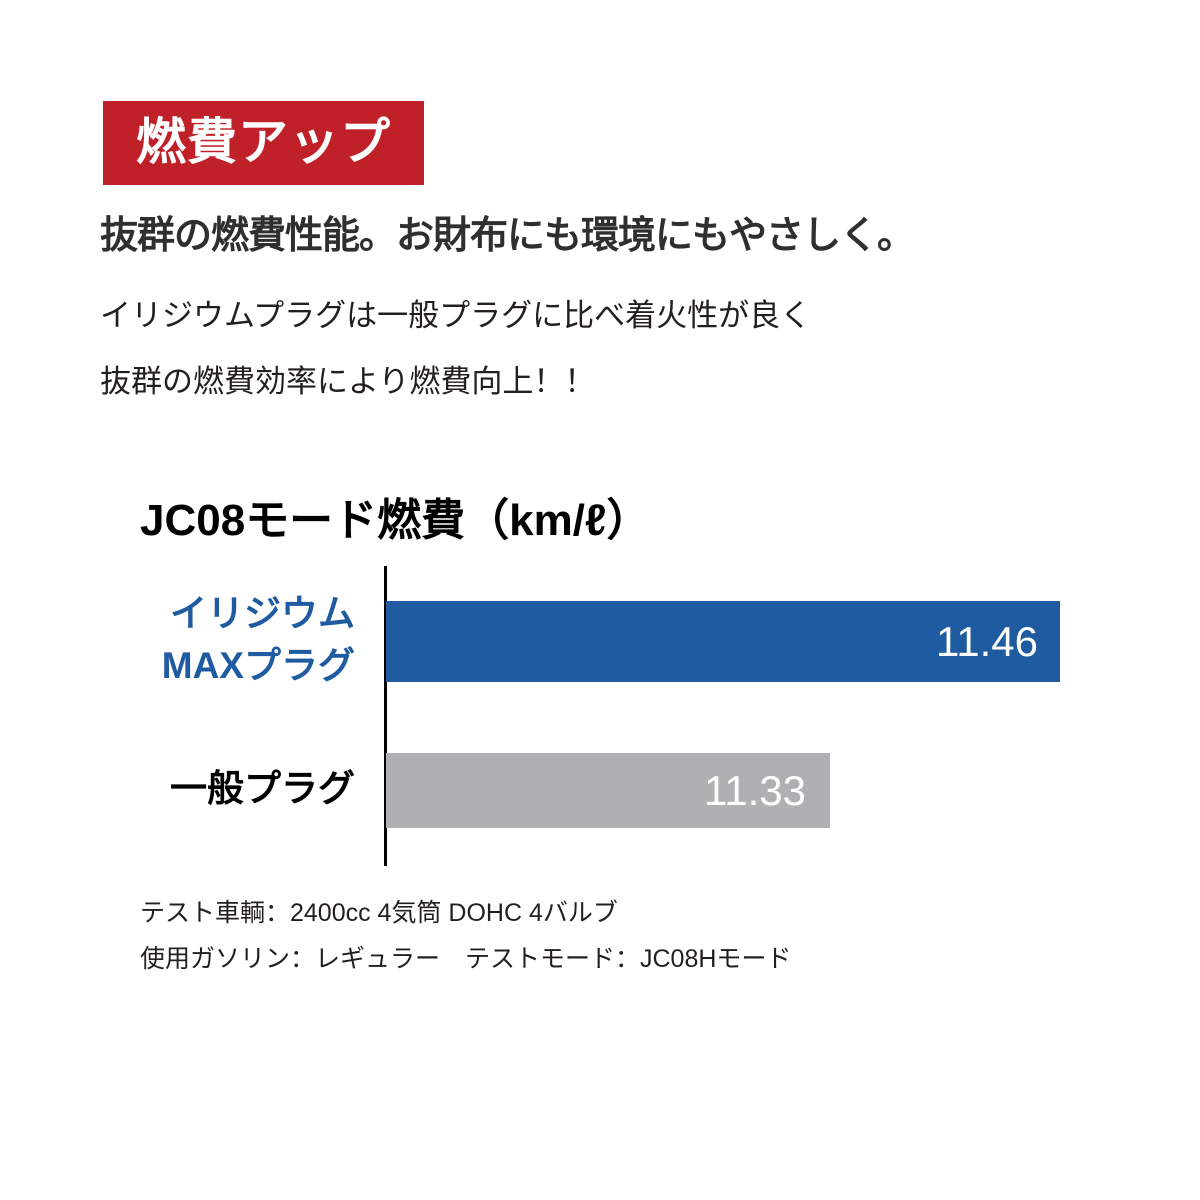 The width and height of the screenshot is (1200, 1200). Describe the element at coordinates (230, 640) in the screenshot. I see `chart-category-label-iridium: イリジウム MAXプラグ` at that location.